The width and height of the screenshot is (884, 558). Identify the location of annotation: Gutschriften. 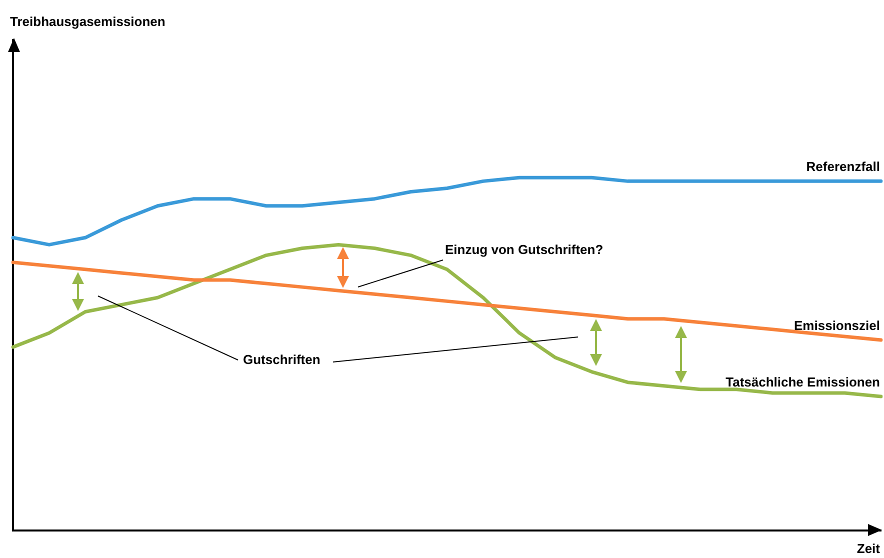
(281, 359).